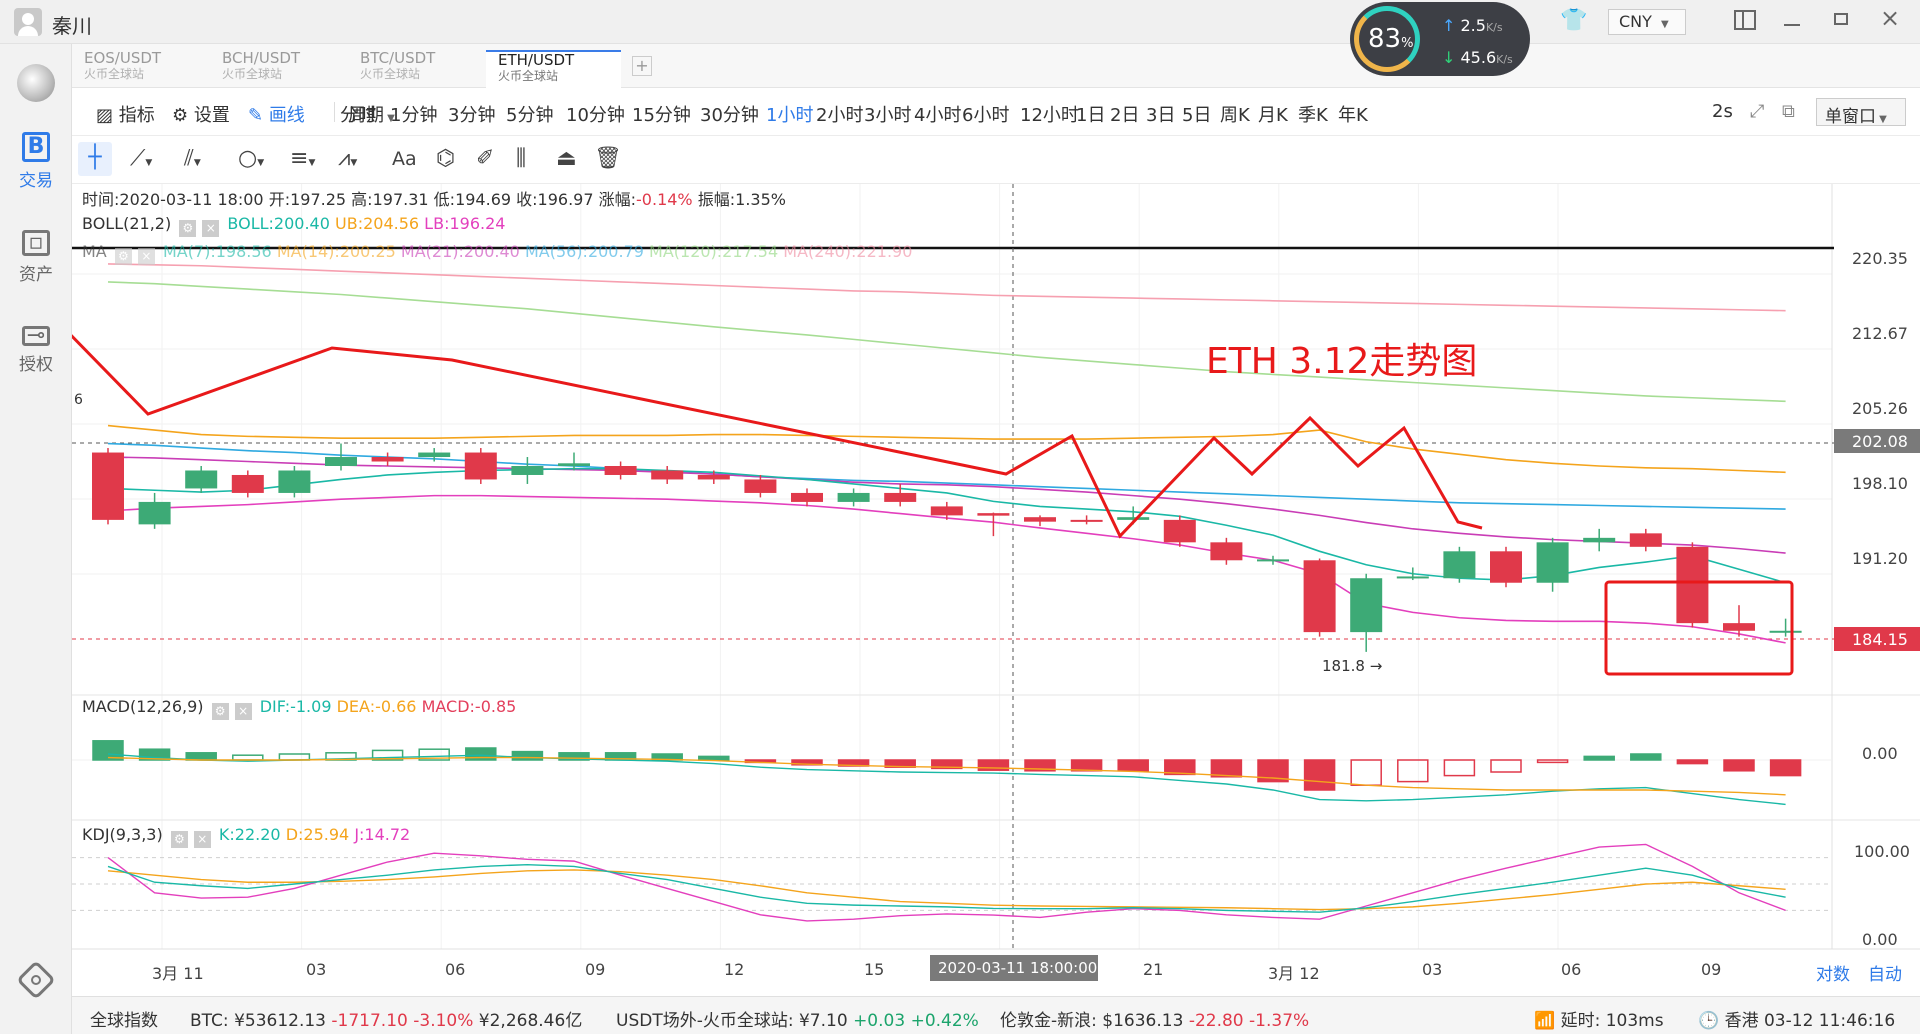 This screenshot has height=1034, width=1920. What do you see at coordinates (1745, 20) in the screenshot?
I see `layout-icon` at bounding box center [1745, 20].